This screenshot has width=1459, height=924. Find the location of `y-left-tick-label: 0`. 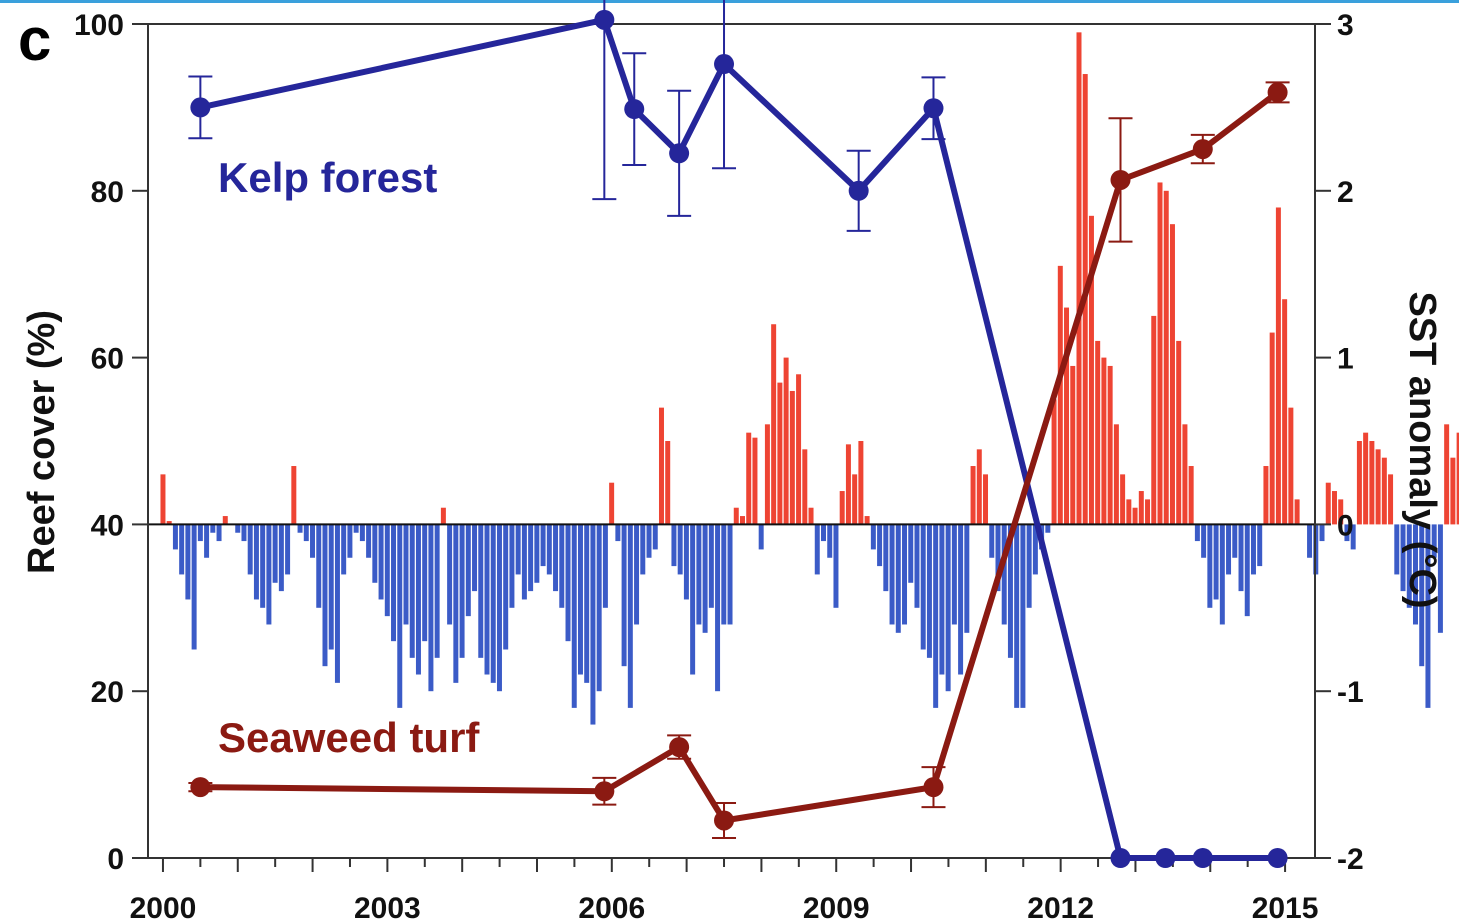

y-left-tick-label: 0 is located at coordinates (115, 859).